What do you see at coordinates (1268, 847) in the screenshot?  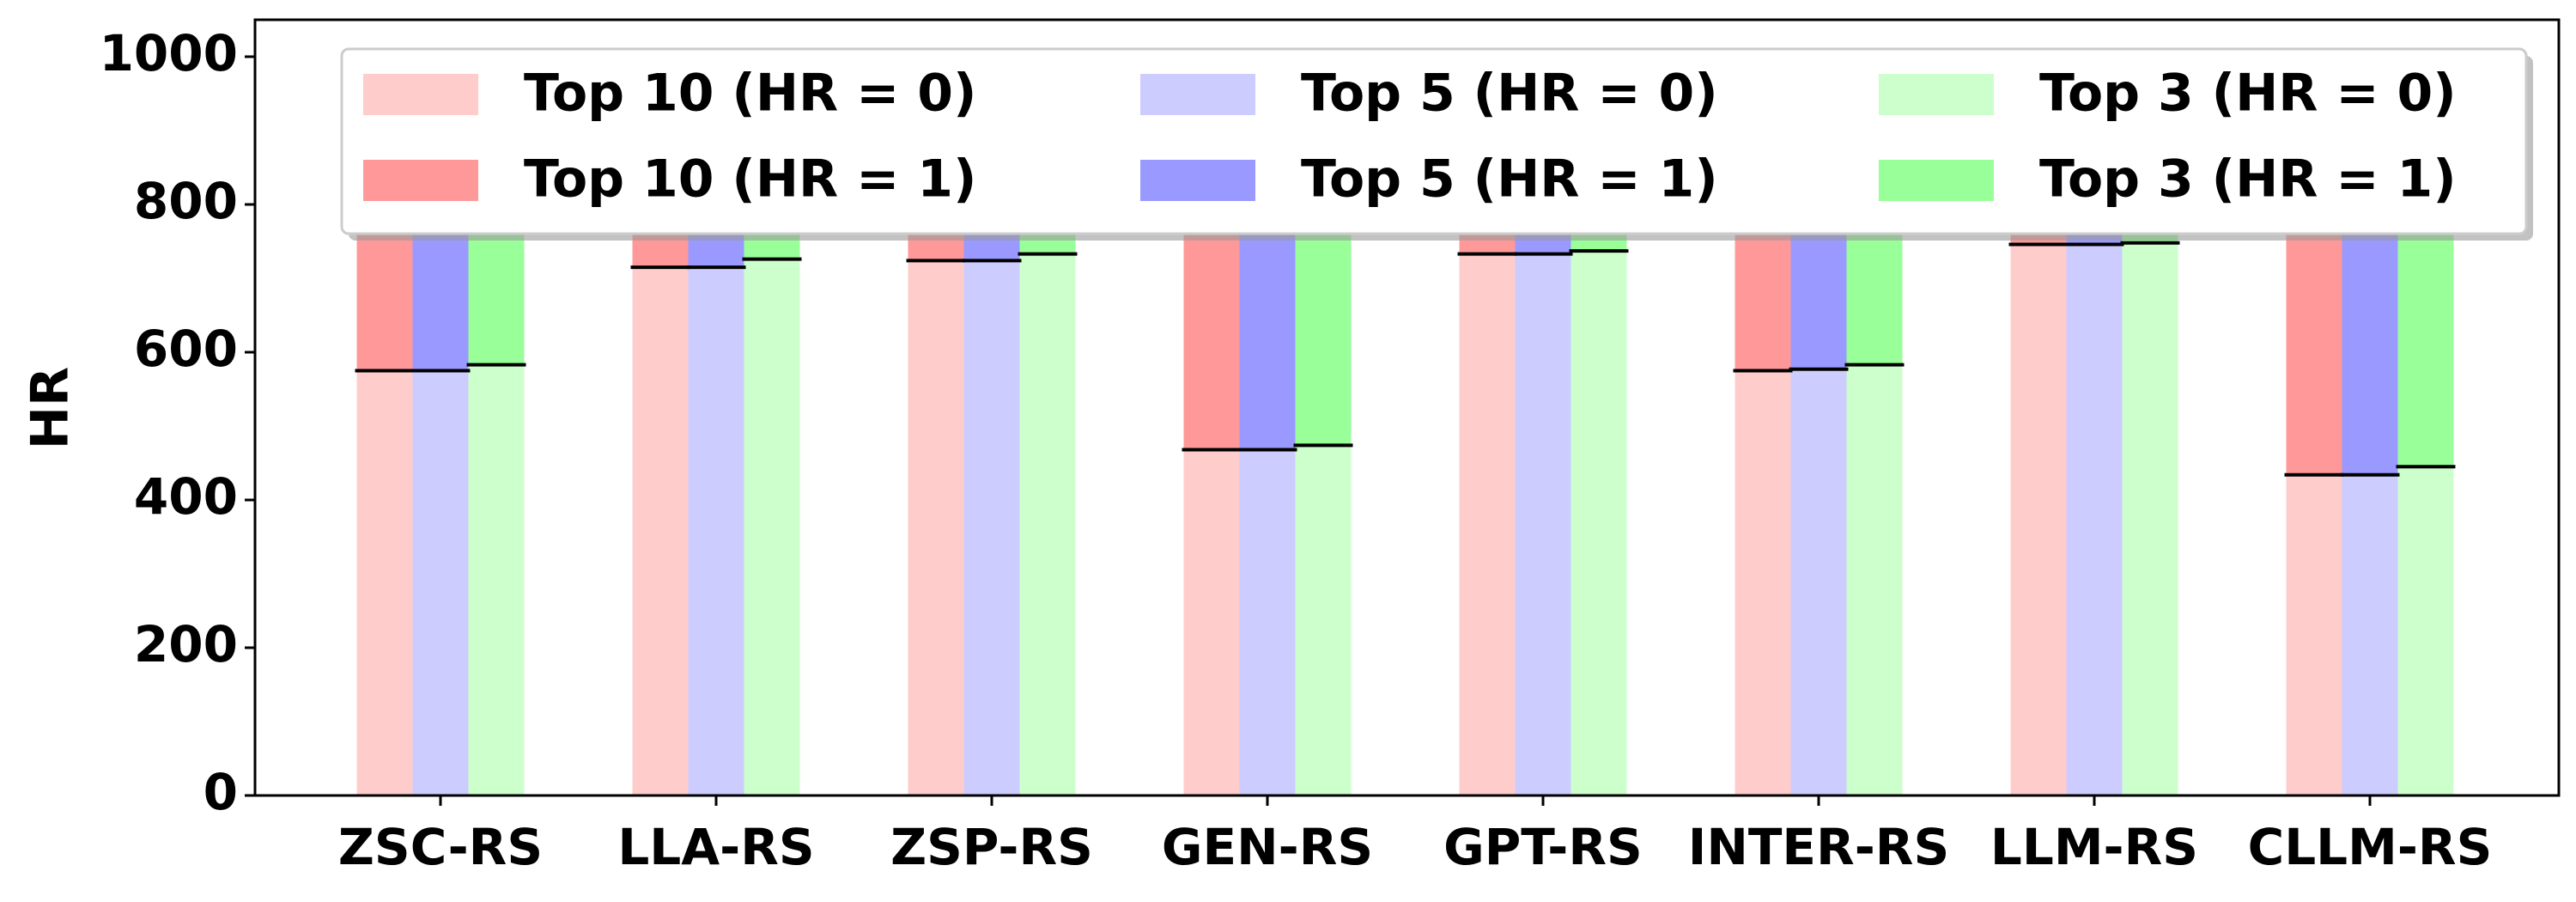 I see `x-tick-label: GEN-RS` at bounding box center [1268, 847].